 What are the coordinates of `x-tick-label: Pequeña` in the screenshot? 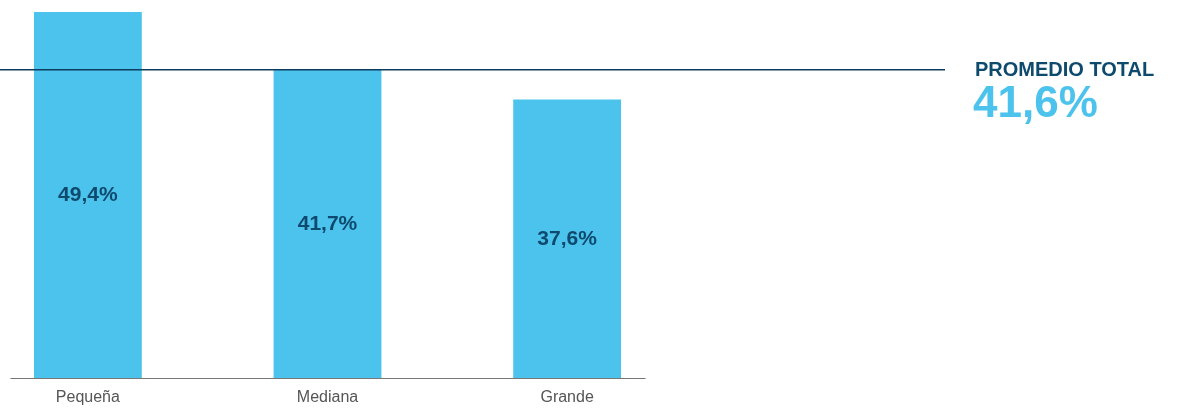 It's located at (88, 396).